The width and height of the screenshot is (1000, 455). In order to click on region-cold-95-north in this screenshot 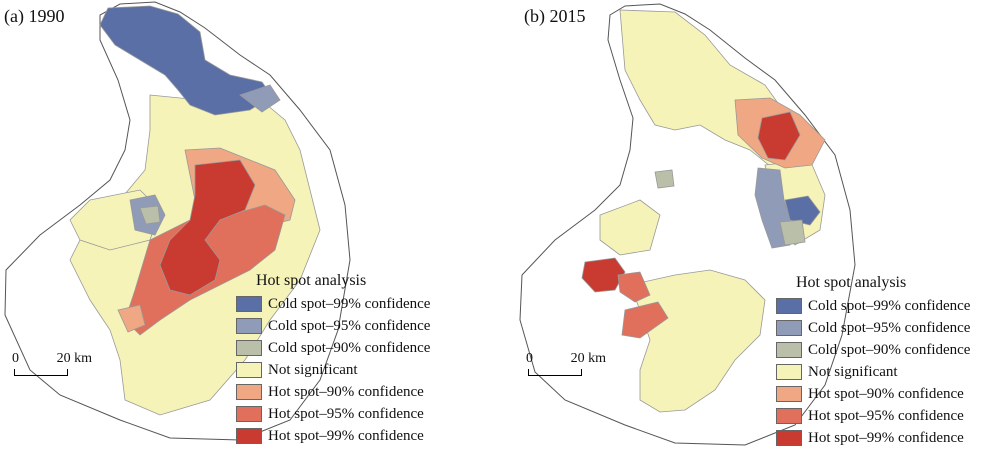, I will do `click(260, 98)`.